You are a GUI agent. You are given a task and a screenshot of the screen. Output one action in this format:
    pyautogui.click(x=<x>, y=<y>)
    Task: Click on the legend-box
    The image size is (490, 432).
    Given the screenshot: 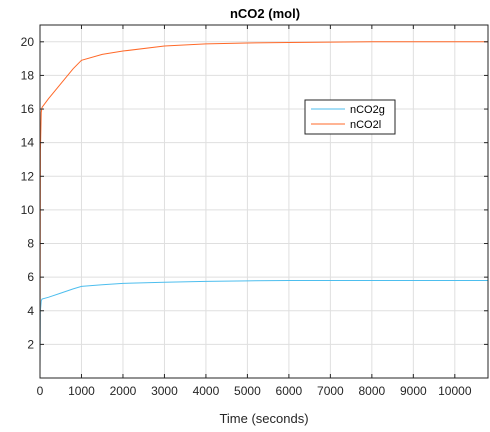 What is the action you would take?
    pyautogui.click(x=350, y=117)
    